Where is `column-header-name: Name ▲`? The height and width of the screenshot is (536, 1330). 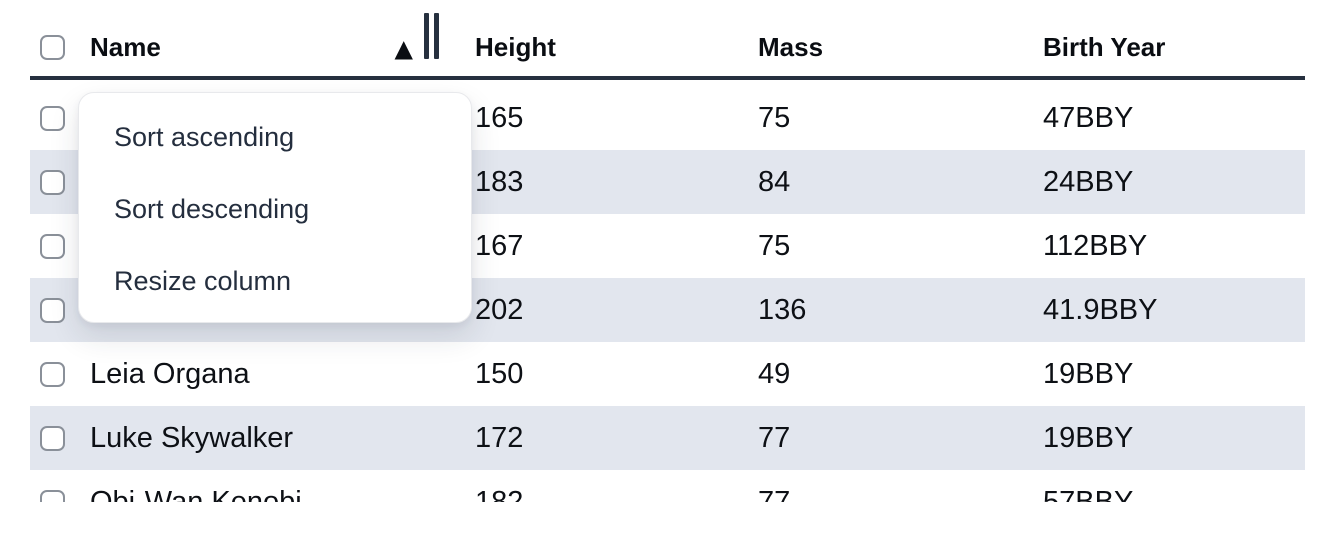 column-header-name: Name ▲ is located at coordinates (282, 37).